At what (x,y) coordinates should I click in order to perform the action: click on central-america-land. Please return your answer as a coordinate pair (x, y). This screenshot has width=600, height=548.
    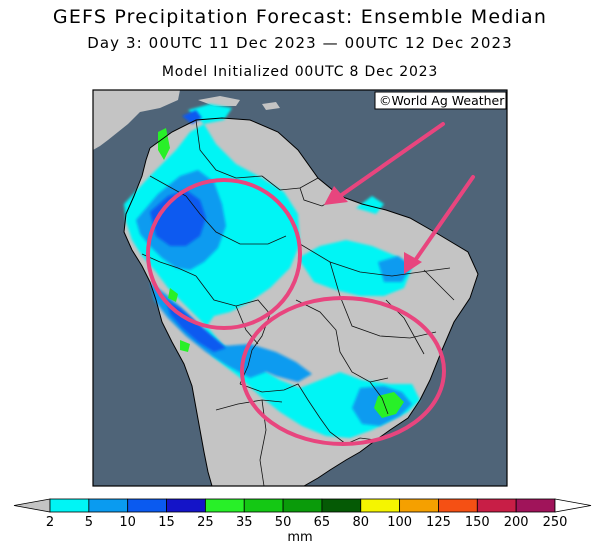
    Looking at the image, I should click on (136, 120).